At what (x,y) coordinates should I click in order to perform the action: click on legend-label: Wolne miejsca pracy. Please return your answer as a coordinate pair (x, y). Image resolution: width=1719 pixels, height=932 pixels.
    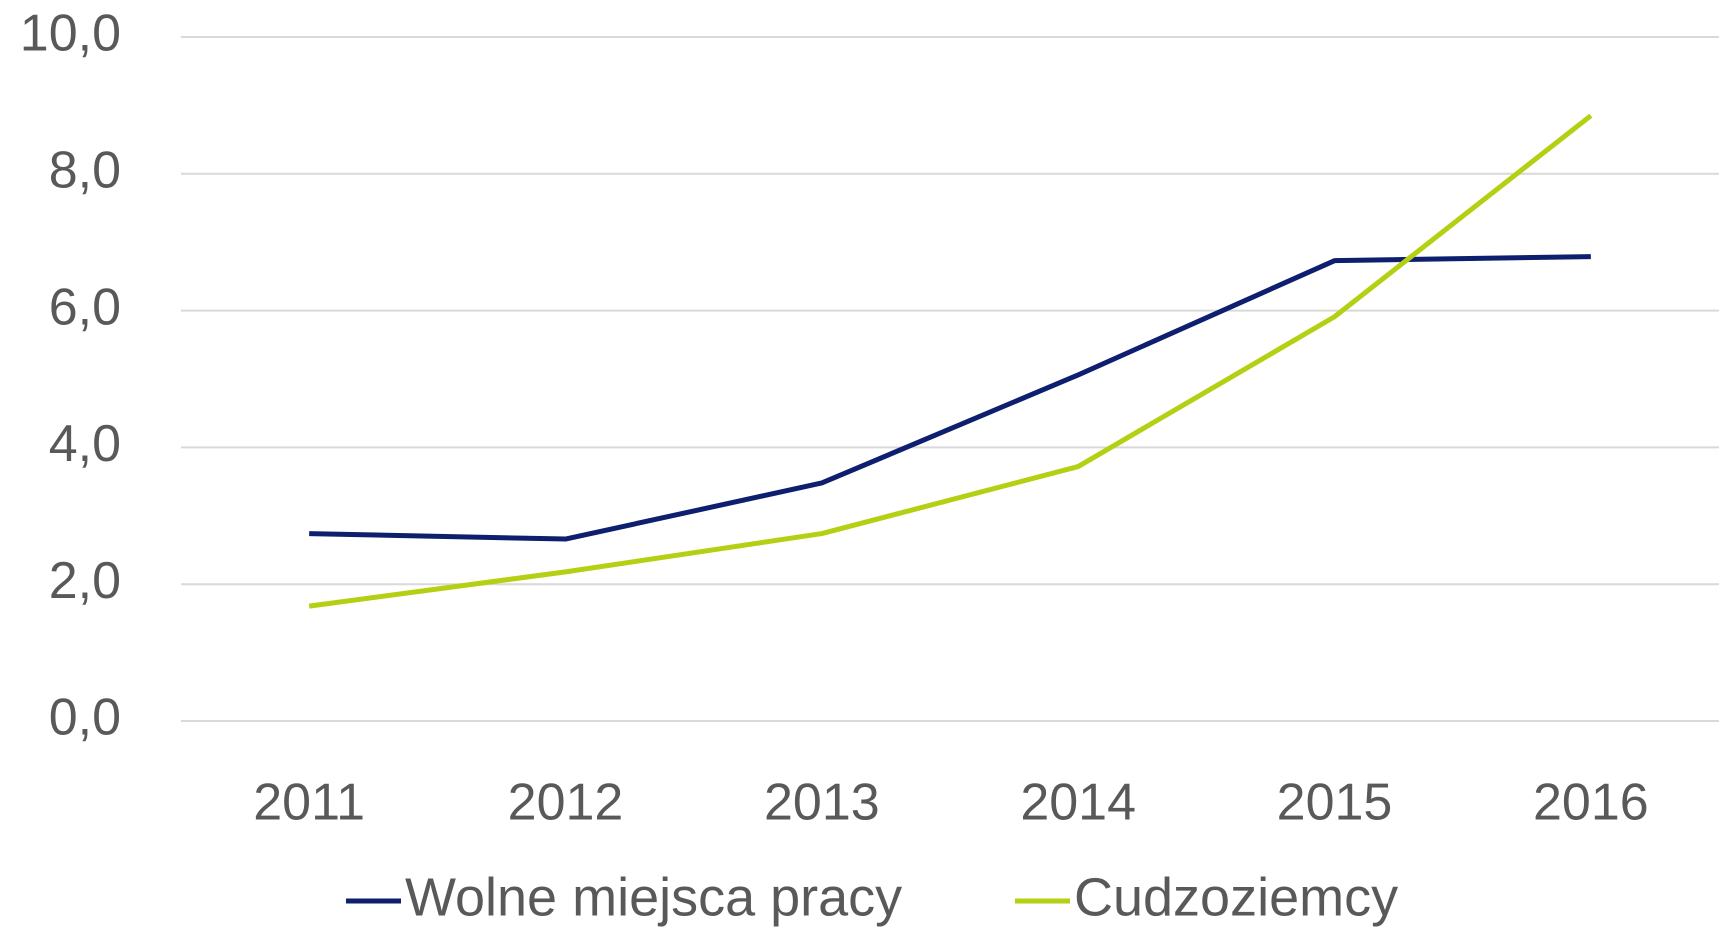
    Looking at the image, I should click on (653, 897).